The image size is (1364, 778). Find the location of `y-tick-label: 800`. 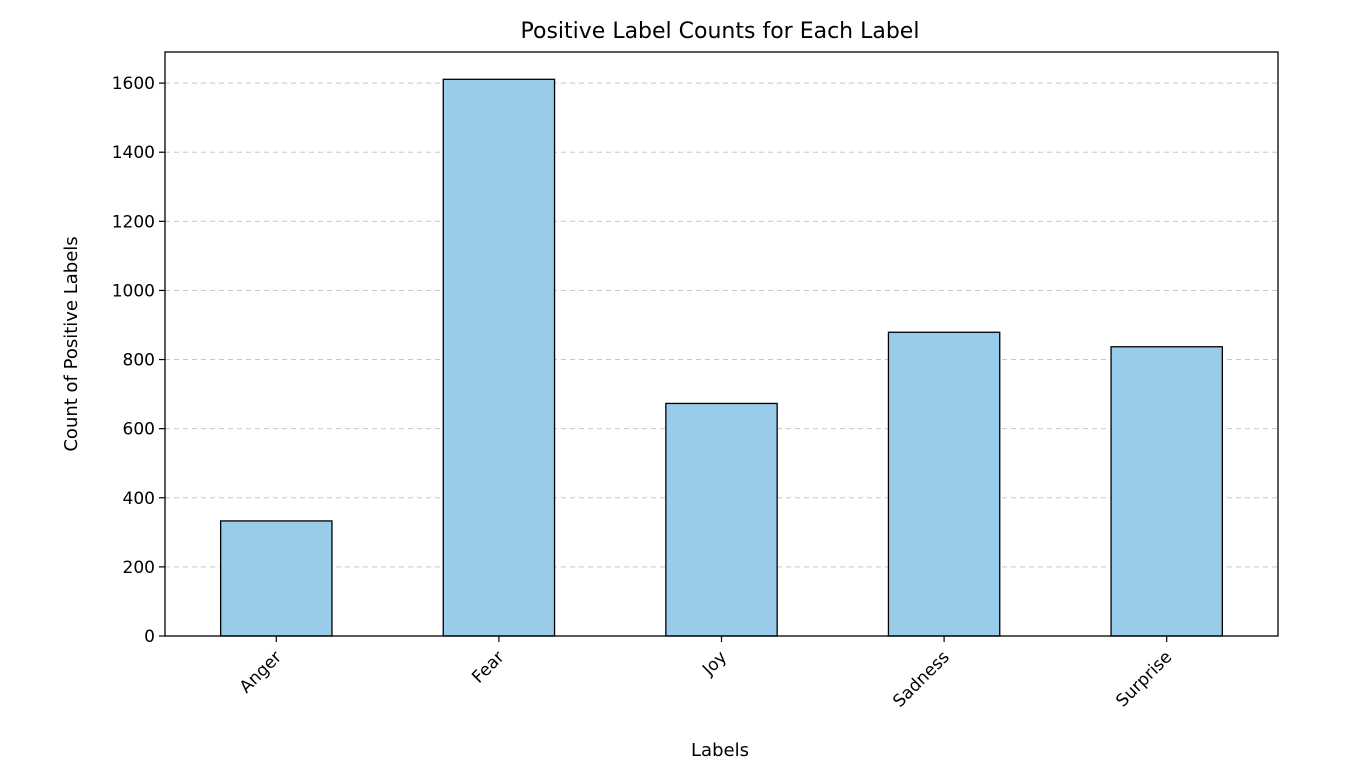

y-tick-label: 800 is located at coordinates (139, 361).